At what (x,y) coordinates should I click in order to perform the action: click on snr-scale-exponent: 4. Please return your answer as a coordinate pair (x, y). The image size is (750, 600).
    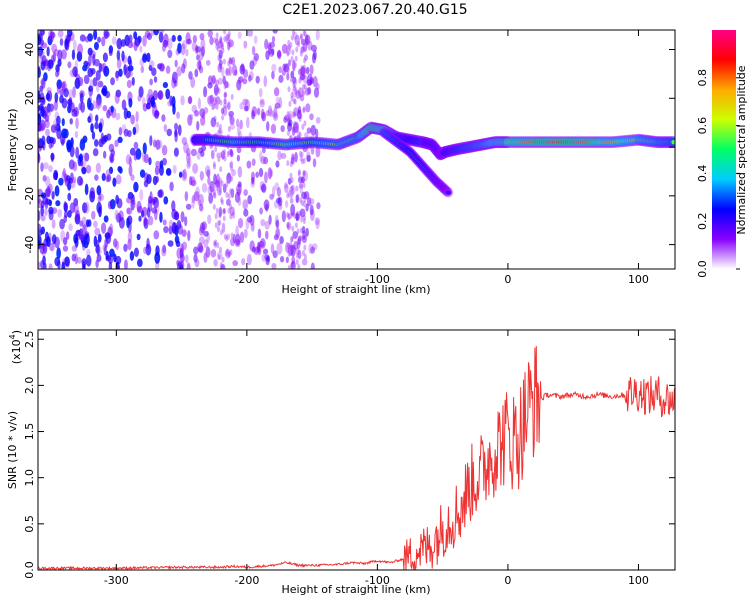
    Looking at the image, I should click on (12, 336).